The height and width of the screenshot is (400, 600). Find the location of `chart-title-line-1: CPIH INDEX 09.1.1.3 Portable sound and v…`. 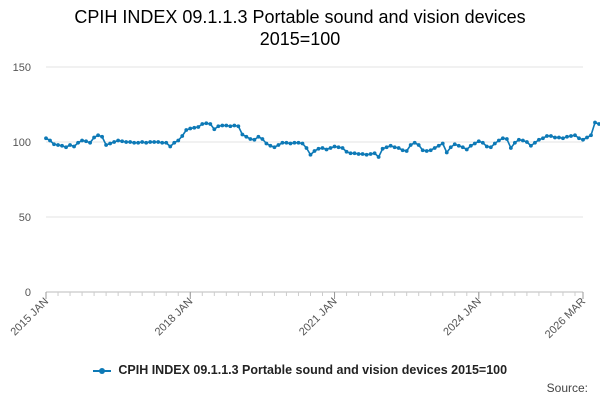

chart-title-line-1: CPIH INDEX 09.1.1.3 Portable sound and v… is located at coordinates (300, 17).